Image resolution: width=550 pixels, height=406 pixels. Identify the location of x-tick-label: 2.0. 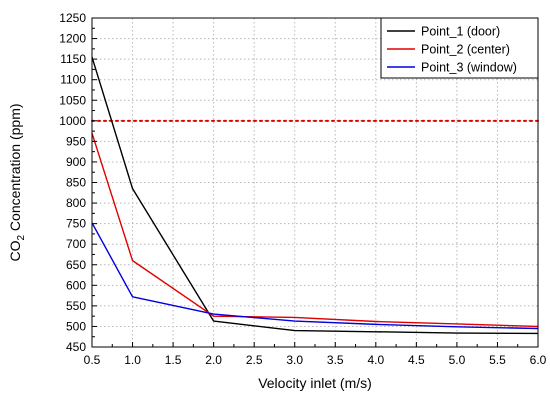
(213, 360).